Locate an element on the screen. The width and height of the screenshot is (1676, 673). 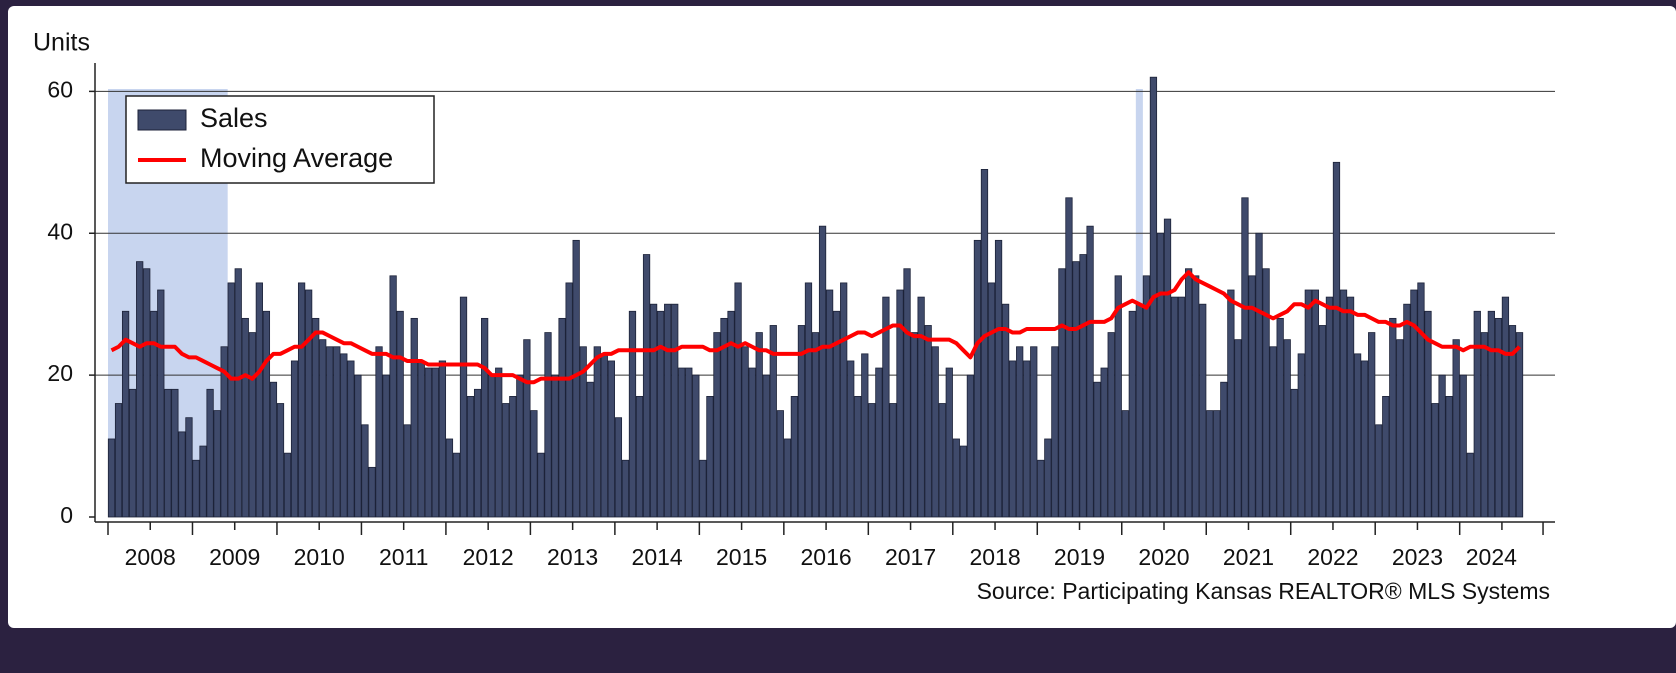
legend-swatch is located at coordinates (162, 120).